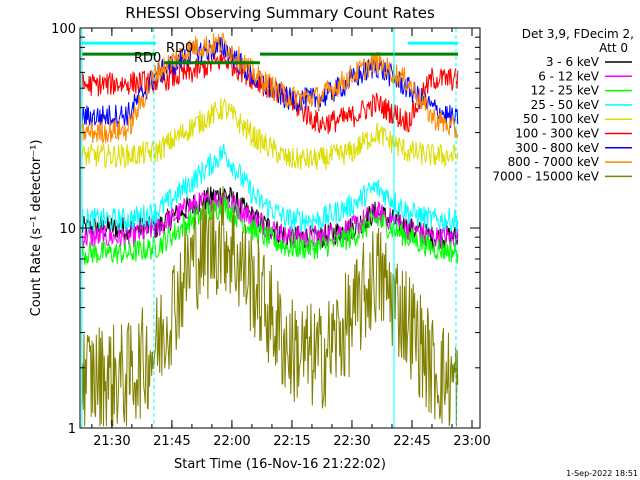 Image resolution: width=640 pixels, height=480 pixels. Describe the element at coordinates (280, 464) in the screenshot. I see `x-axis-label: Start Time (16-Nov-16 21:22:02)` at that location.